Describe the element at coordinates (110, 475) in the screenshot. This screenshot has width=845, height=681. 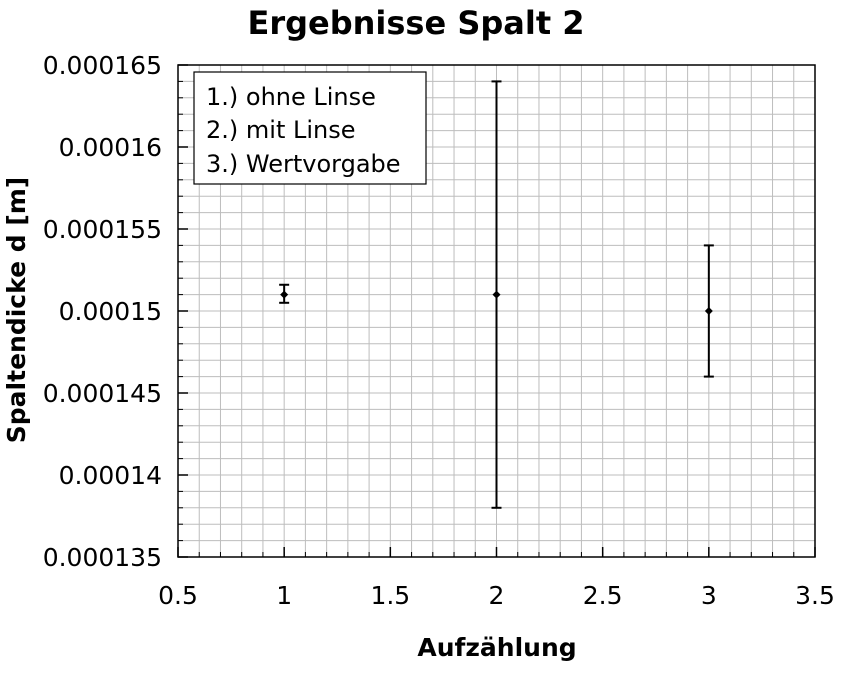
I see `y-tick-label: 0.00014` at that location.